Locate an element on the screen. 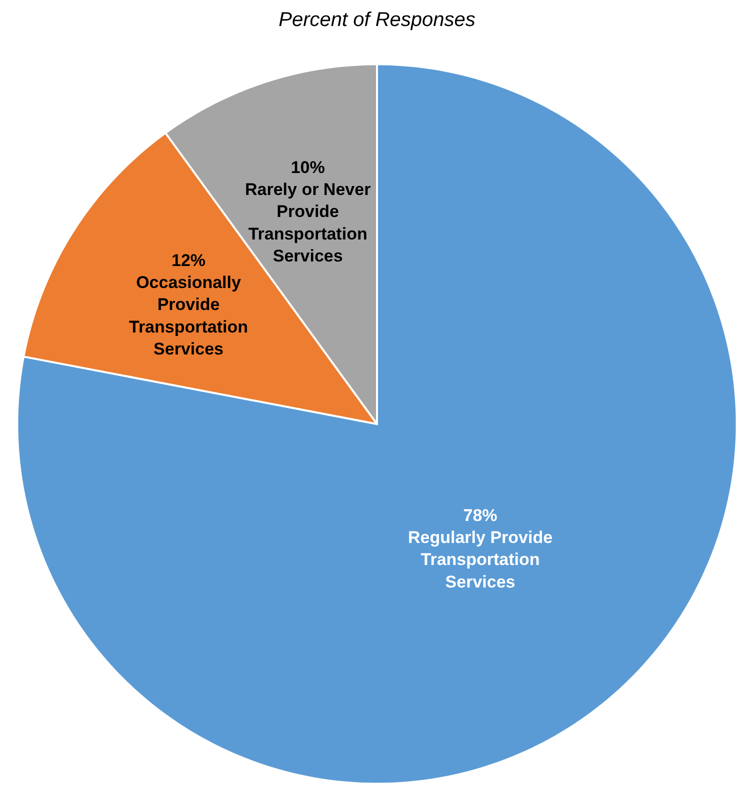 The image size is (754, 808). slice-label: Regularly Provide Transportation Services is located at coordinates (480, 560).